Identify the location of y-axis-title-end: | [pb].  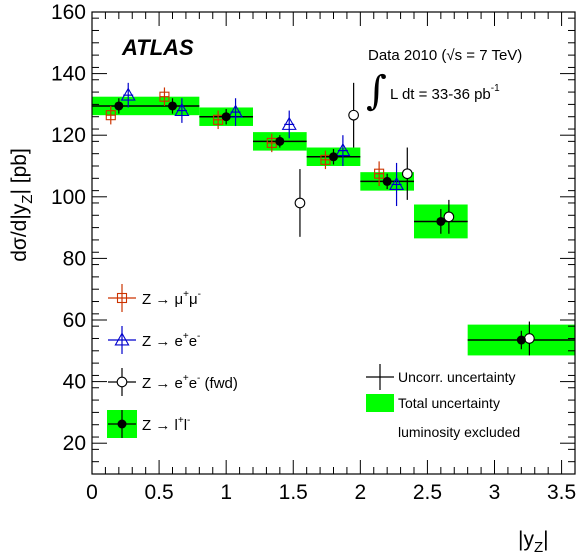
(19, 171).